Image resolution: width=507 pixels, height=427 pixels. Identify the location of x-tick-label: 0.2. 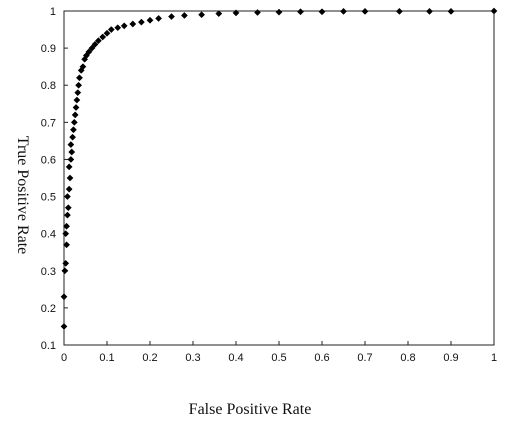
(149, 358).